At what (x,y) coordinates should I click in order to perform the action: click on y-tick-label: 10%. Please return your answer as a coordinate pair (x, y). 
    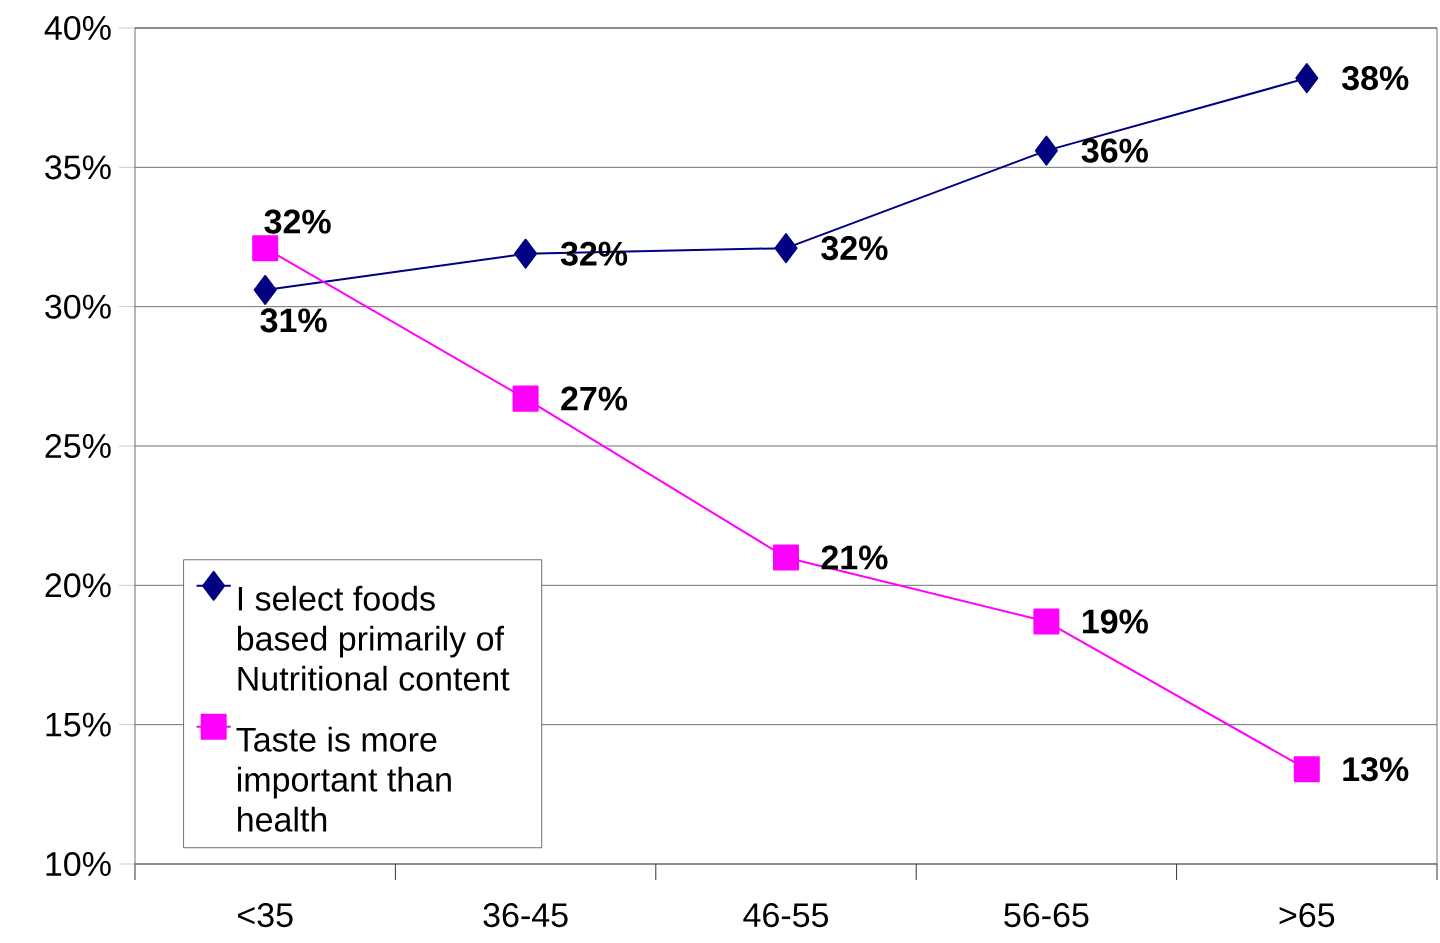
    Looking at the image, I should click on (78, 864).